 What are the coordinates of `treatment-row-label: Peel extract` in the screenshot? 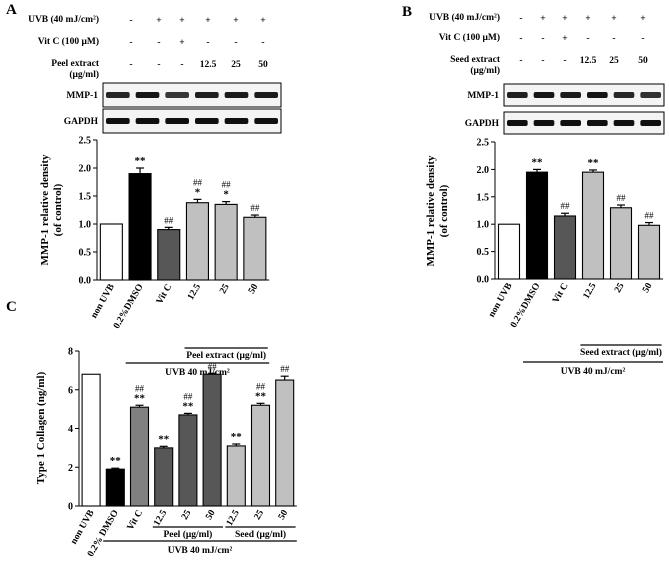 It's located at (75, 64).